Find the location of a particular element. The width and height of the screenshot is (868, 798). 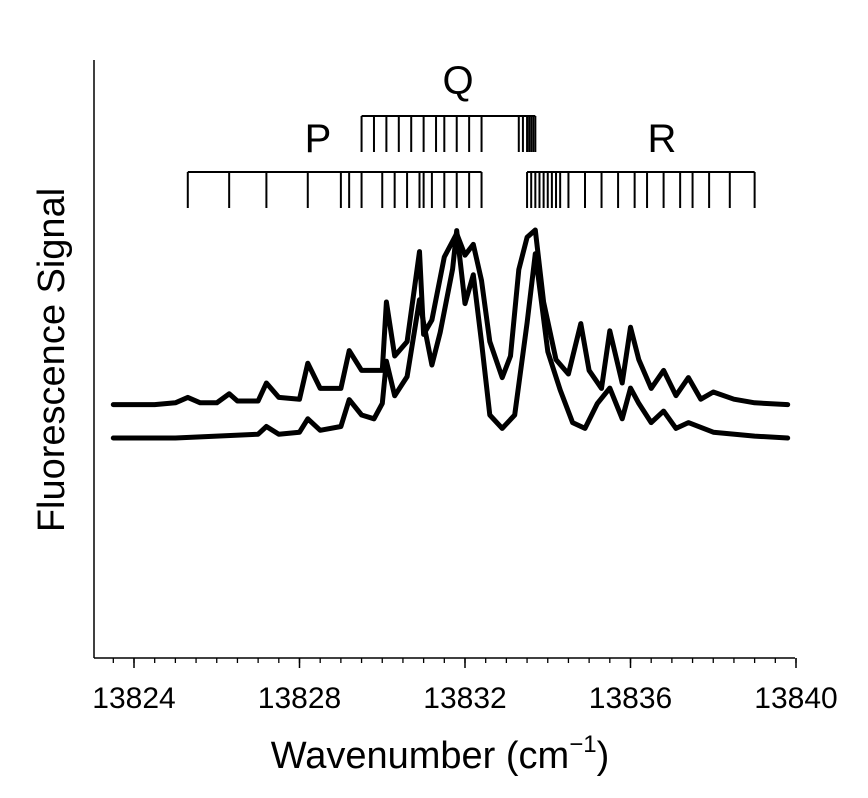

branch-p: P is located at coordinates (334, 162).